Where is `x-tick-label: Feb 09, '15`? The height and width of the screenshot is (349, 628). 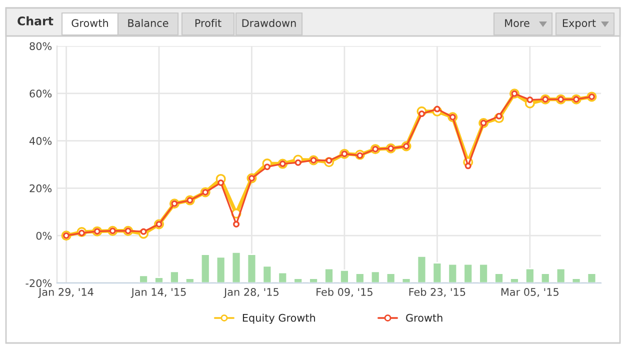
x-tick-label: Feb 09, '15 is located at coordinates (344, 292).